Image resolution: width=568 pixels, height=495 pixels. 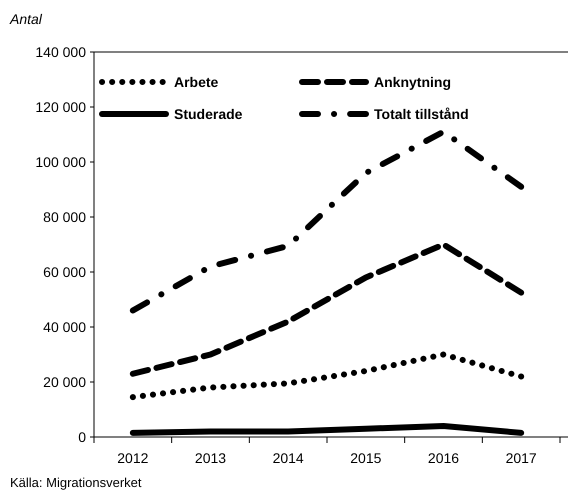 I want to click on y-tick-label: 60 000, so click(x=64, y=272).